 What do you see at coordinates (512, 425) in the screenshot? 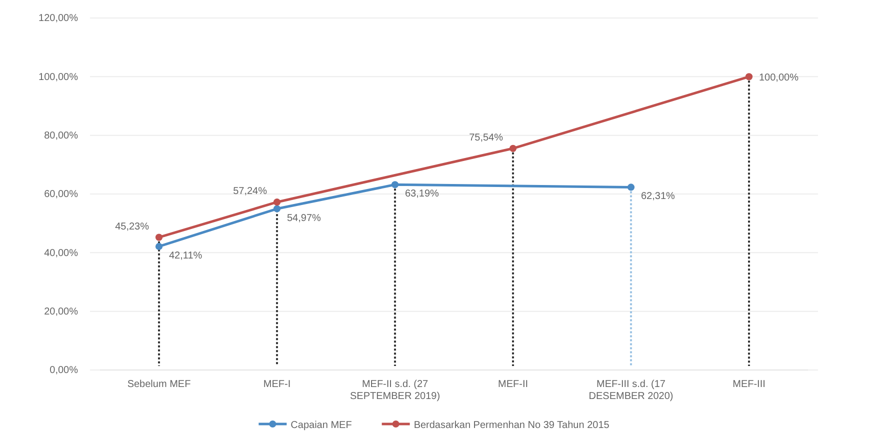
I see `legend-label: Berdasarkan Permenhan No 39 Tahun 2015` at bounding box center [512, 425].